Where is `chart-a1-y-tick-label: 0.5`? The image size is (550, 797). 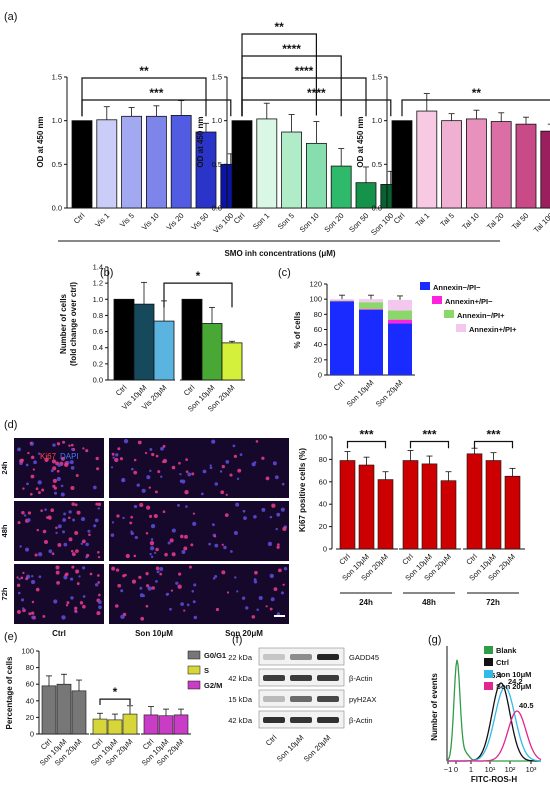 chart-a1-y-tick-label: 0.5 is located at coordinates (57, 164).